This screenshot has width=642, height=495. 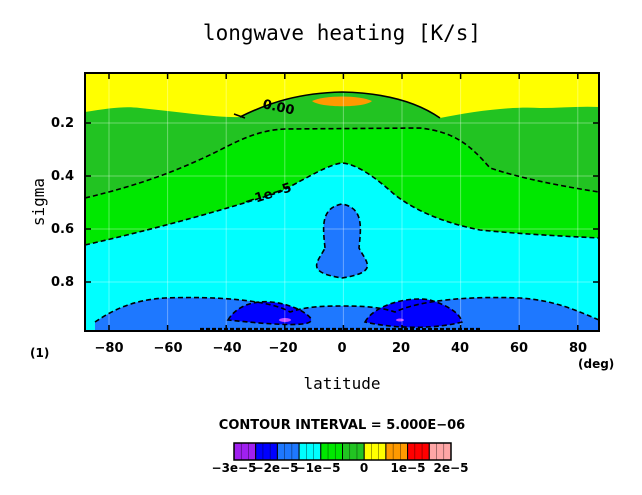 I want to click on panel-index: (1), so click(x=39, y=353).